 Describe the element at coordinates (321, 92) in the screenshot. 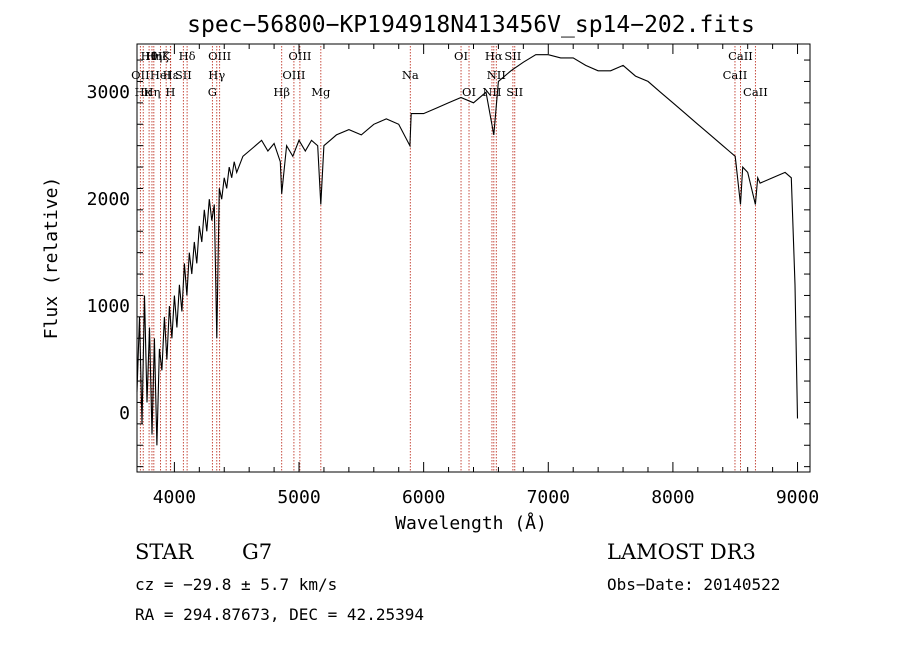

I see `line-label: Mg` at that location.